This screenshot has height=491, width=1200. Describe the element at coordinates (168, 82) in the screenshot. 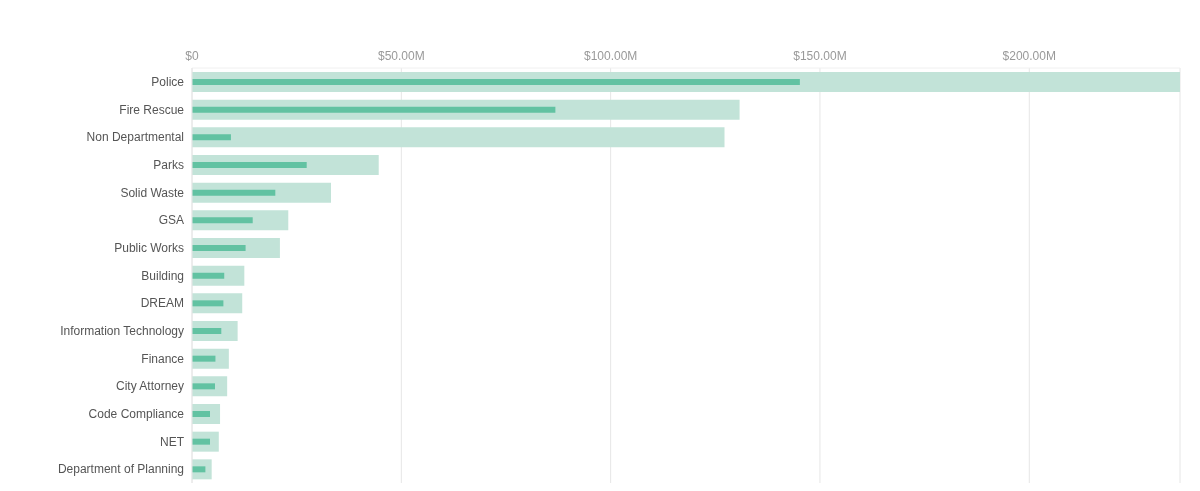

I see `y-tick-label: Police` at that location.